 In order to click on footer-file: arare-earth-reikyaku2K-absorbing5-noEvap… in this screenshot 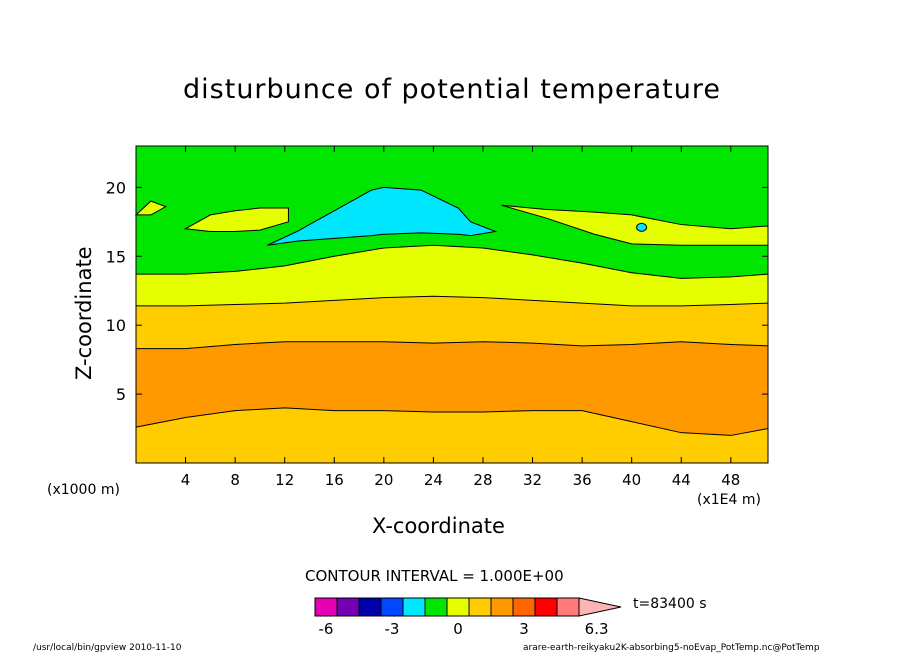, I will do `click(671, 648)`.